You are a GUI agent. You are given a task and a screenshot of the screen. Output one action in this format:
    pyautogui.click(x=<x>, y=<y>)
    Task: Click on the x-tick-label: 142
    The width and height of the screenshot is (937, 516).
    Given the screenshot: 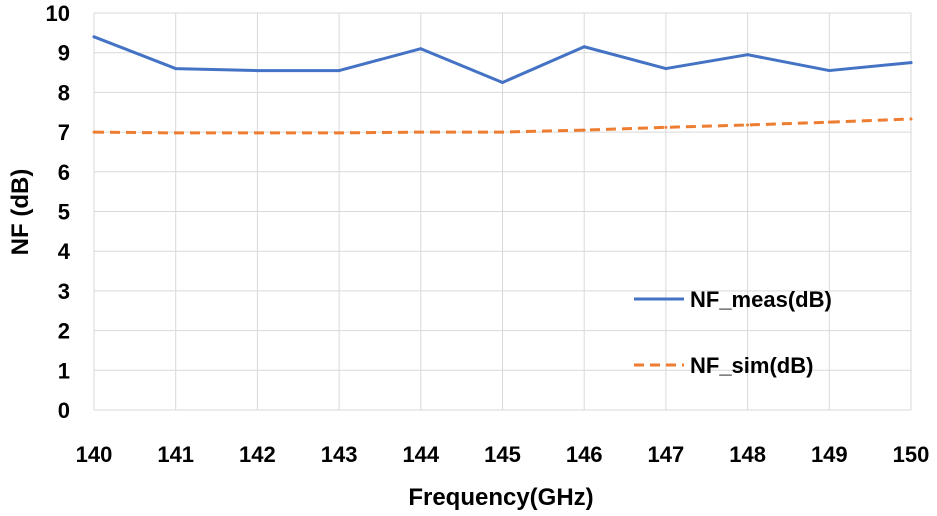 What is the action you would take?
    pyautogui.click(x=257, y=454)
    